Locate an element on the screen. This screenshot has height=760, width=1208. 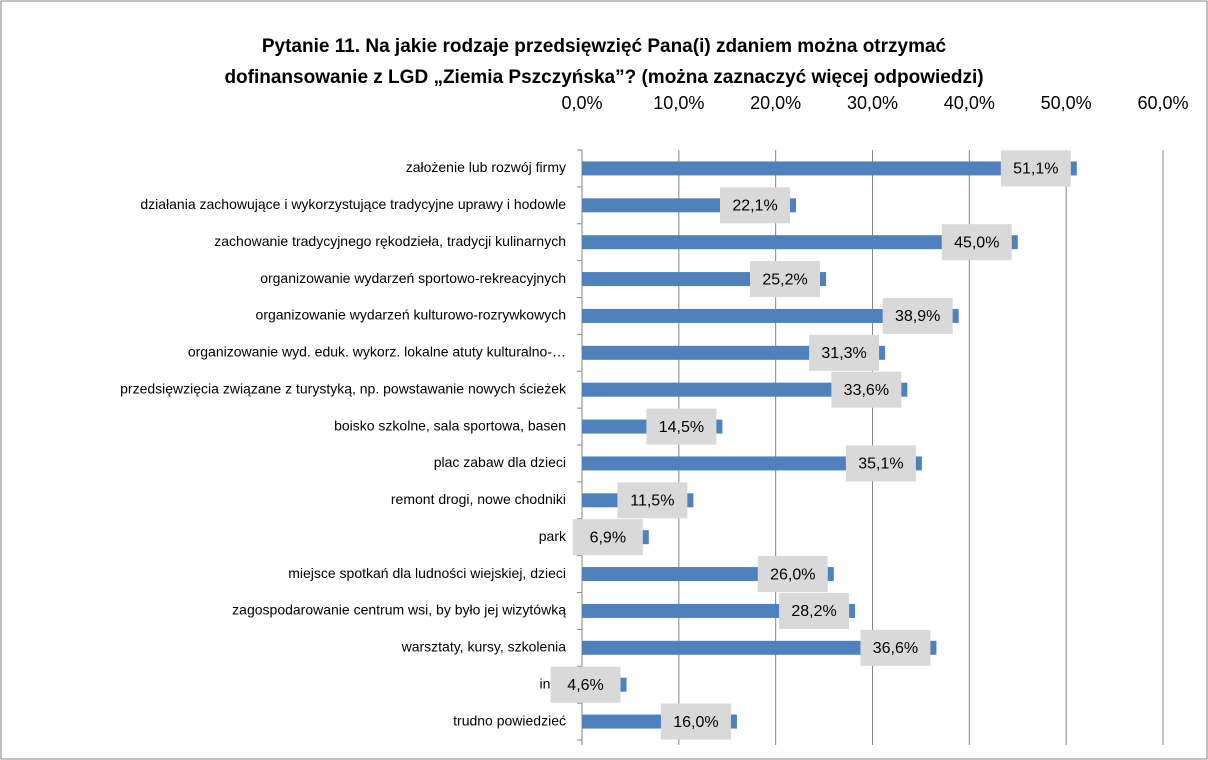
x-tick-label: 30,0% is located at coordinates (872, 103).